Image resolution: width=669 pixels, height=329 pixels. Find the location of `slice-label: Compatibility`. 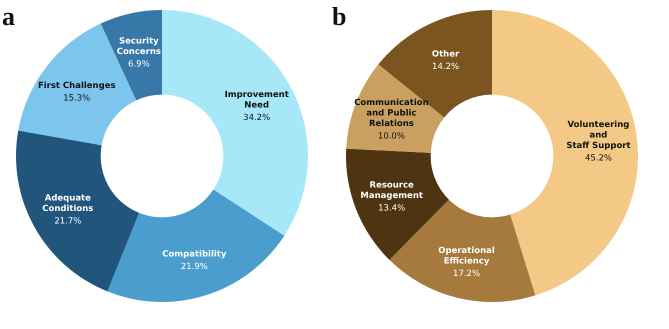

slice-label: Compatibility is located at coordinates (194, 254).